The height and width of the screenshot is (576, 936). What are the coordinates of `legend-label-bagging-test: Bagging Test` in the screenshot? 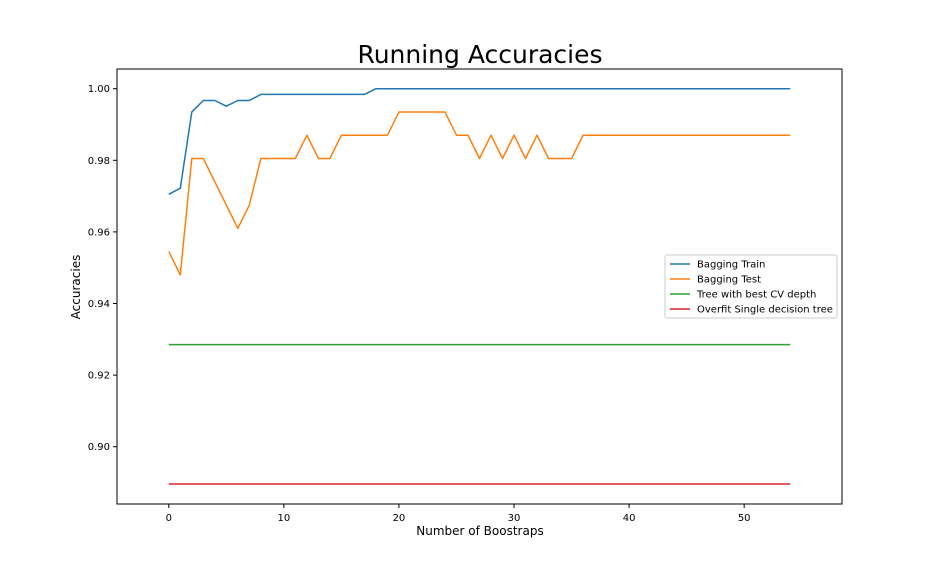 It's located at (729, 280).